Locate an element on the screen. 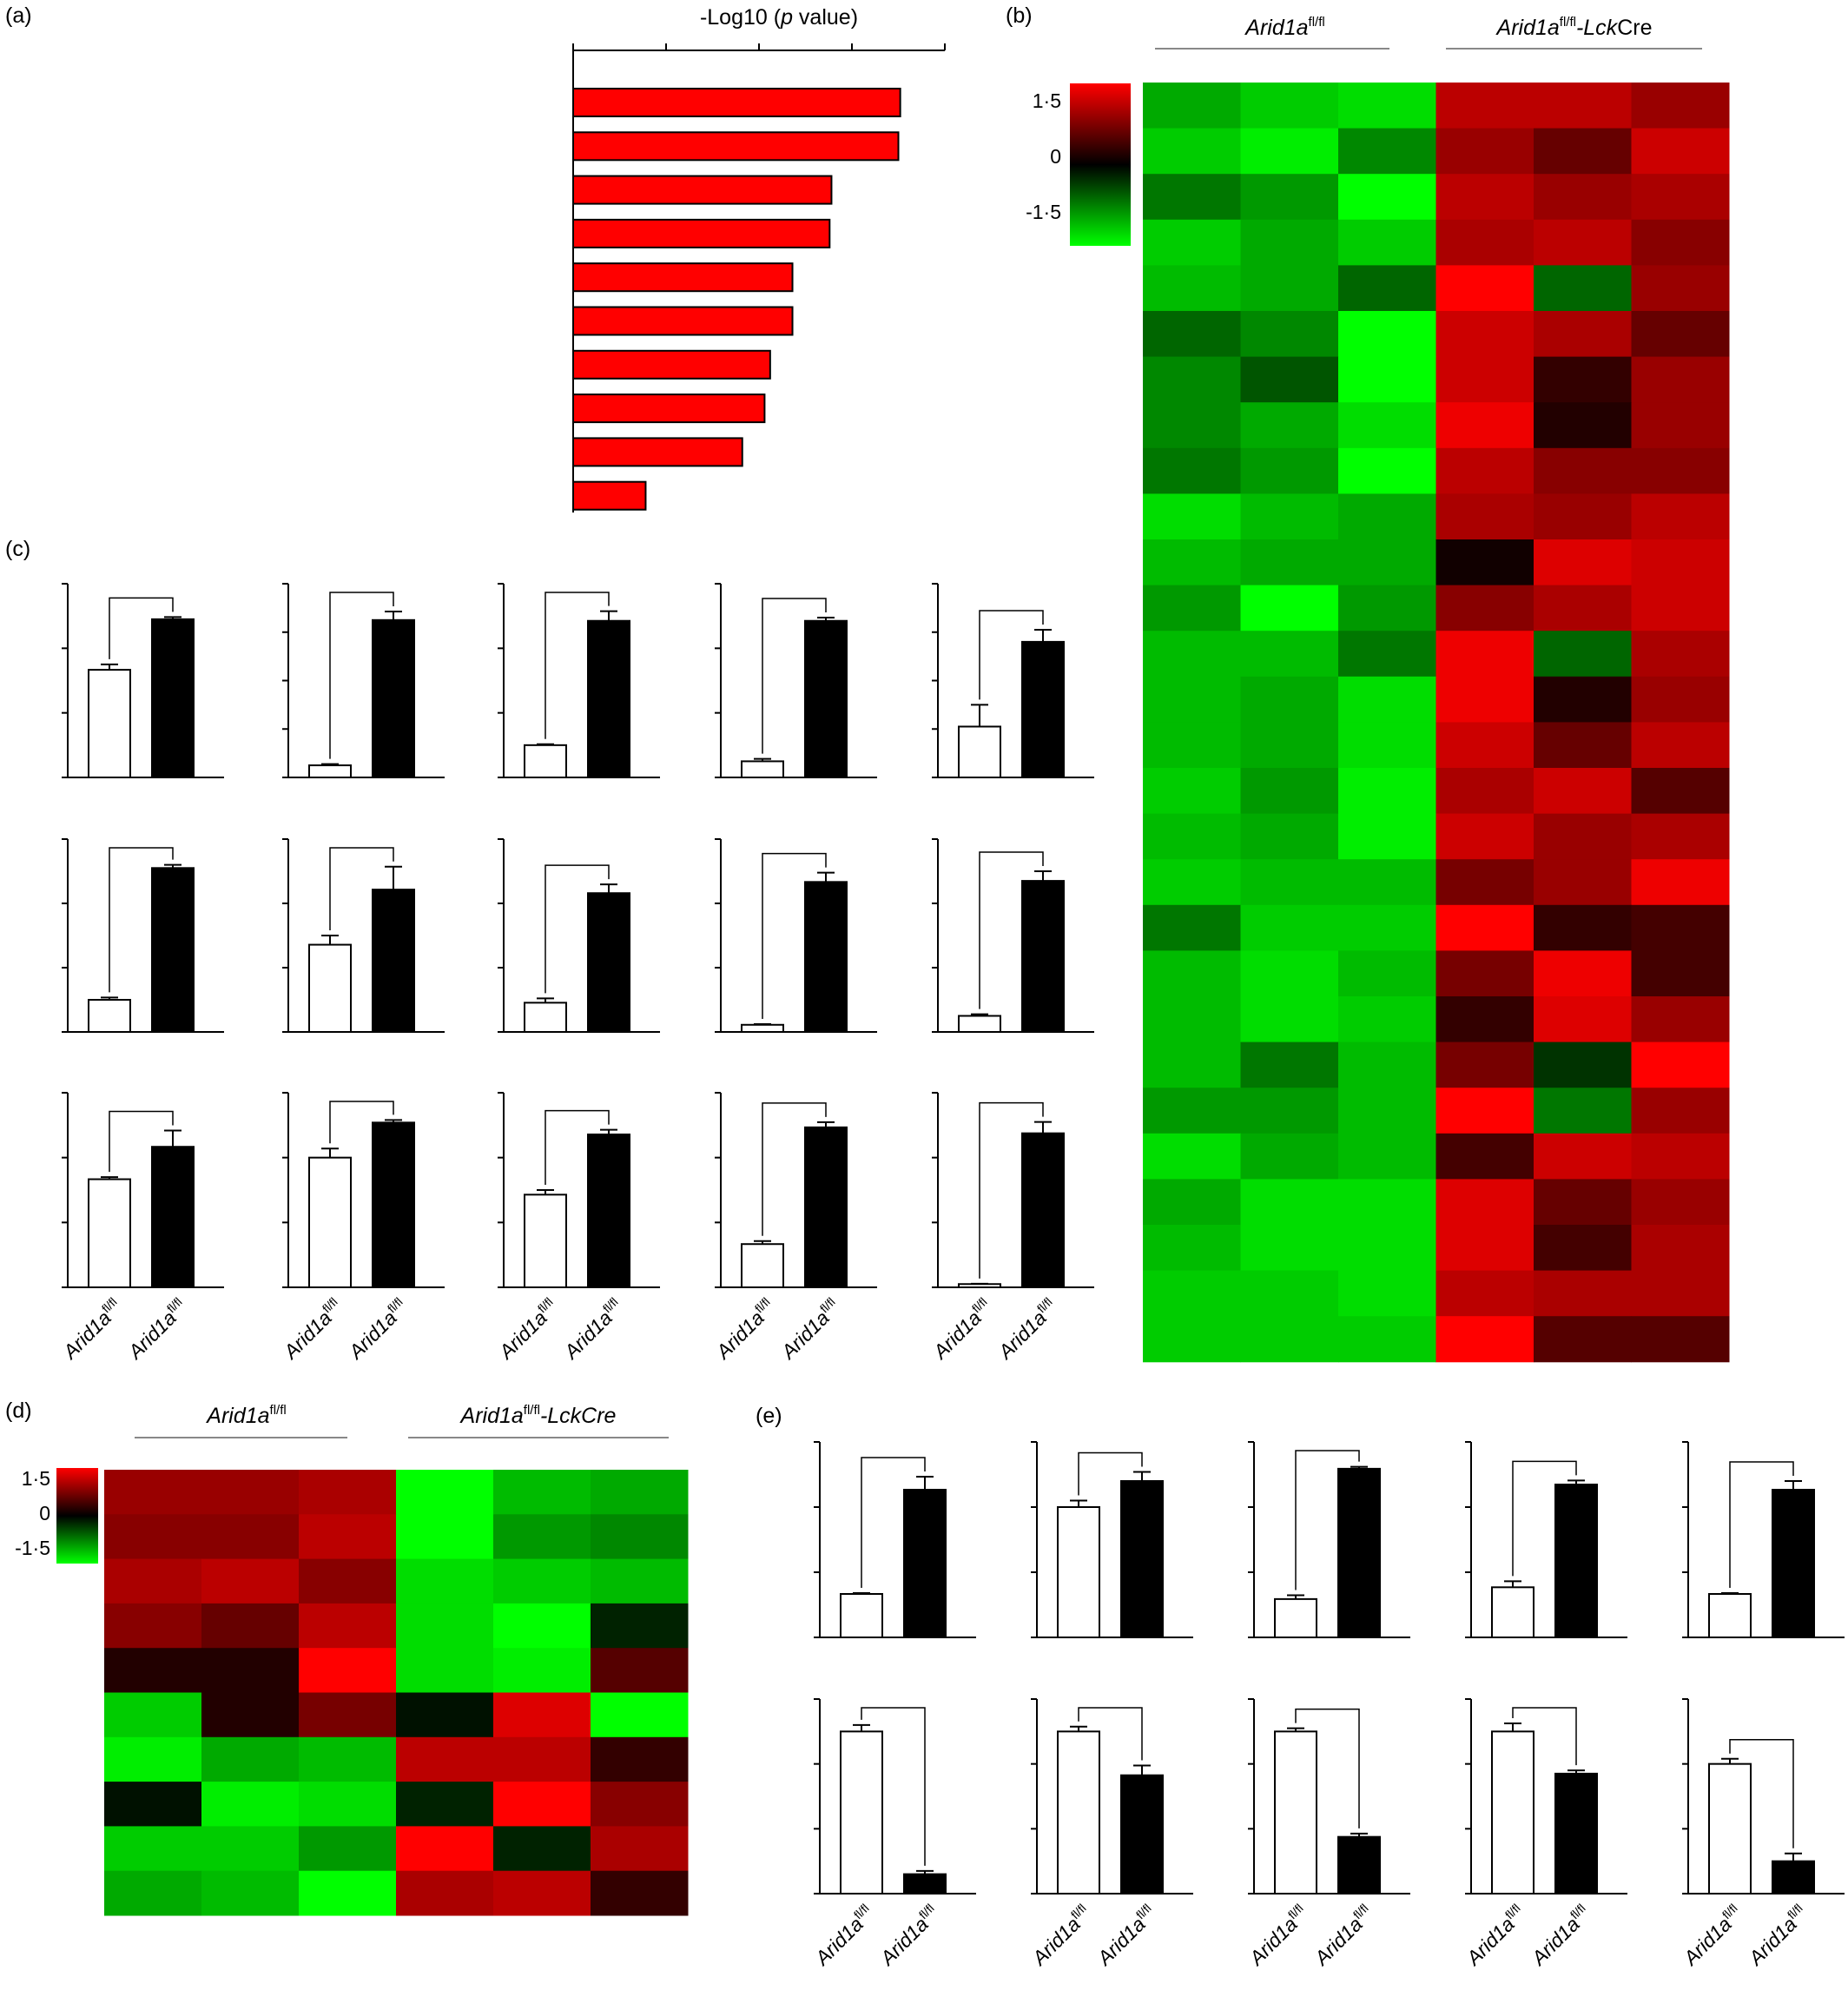 The height and width of the screenshot is (1997, 1848). heatmap-d-scale-low: -1·5 is located at coordinates (33, 1548).